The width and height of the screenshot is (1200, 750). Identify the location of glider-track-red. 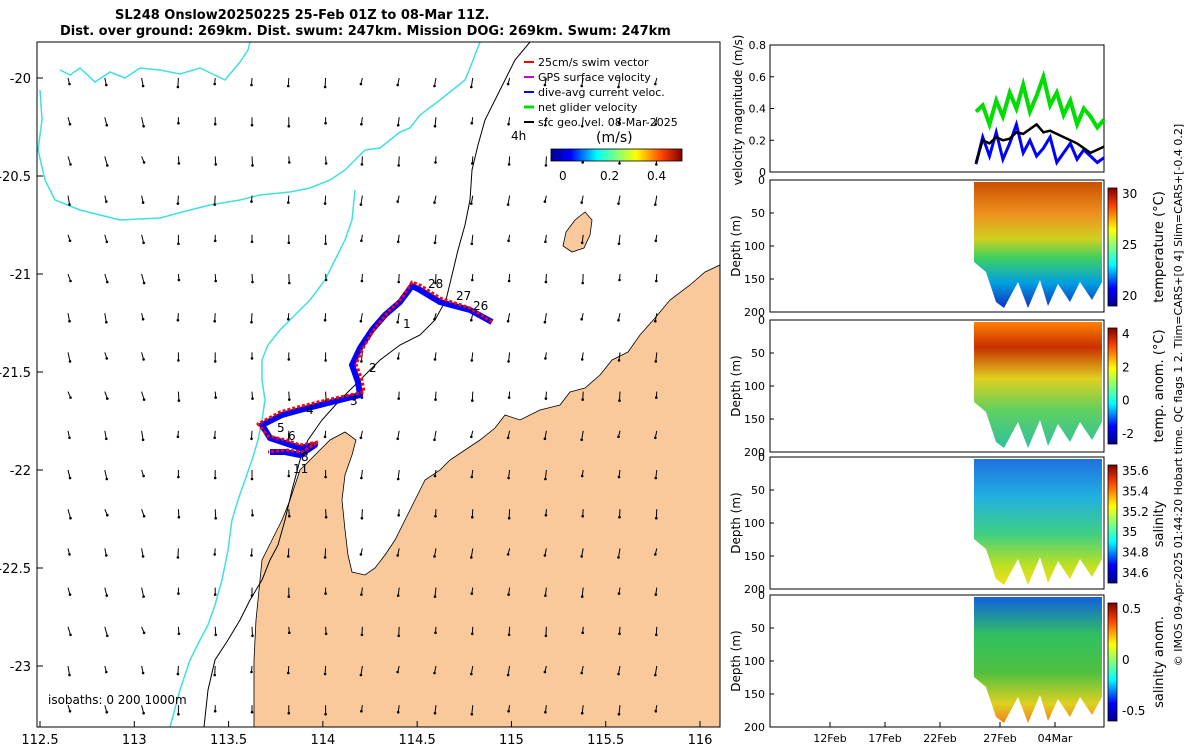
(374, 367).